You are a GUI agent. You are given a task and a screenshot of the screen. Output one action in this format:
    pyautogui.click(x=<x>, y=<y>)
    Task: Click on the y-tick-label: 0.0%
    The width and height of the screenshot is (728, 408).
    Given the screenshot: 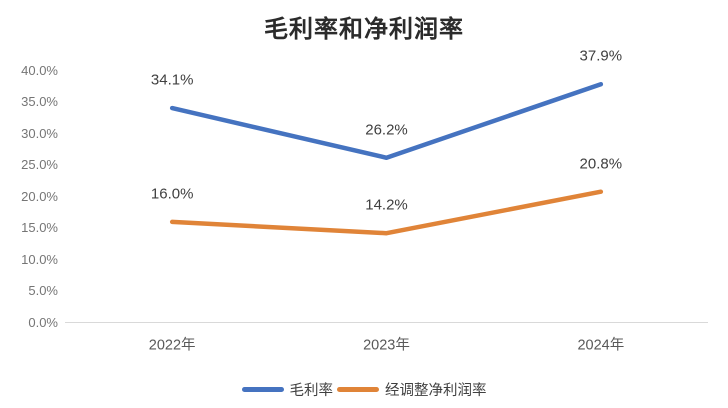 What is the action you would take?
    pyautogui.click(x=43, y=322)
    